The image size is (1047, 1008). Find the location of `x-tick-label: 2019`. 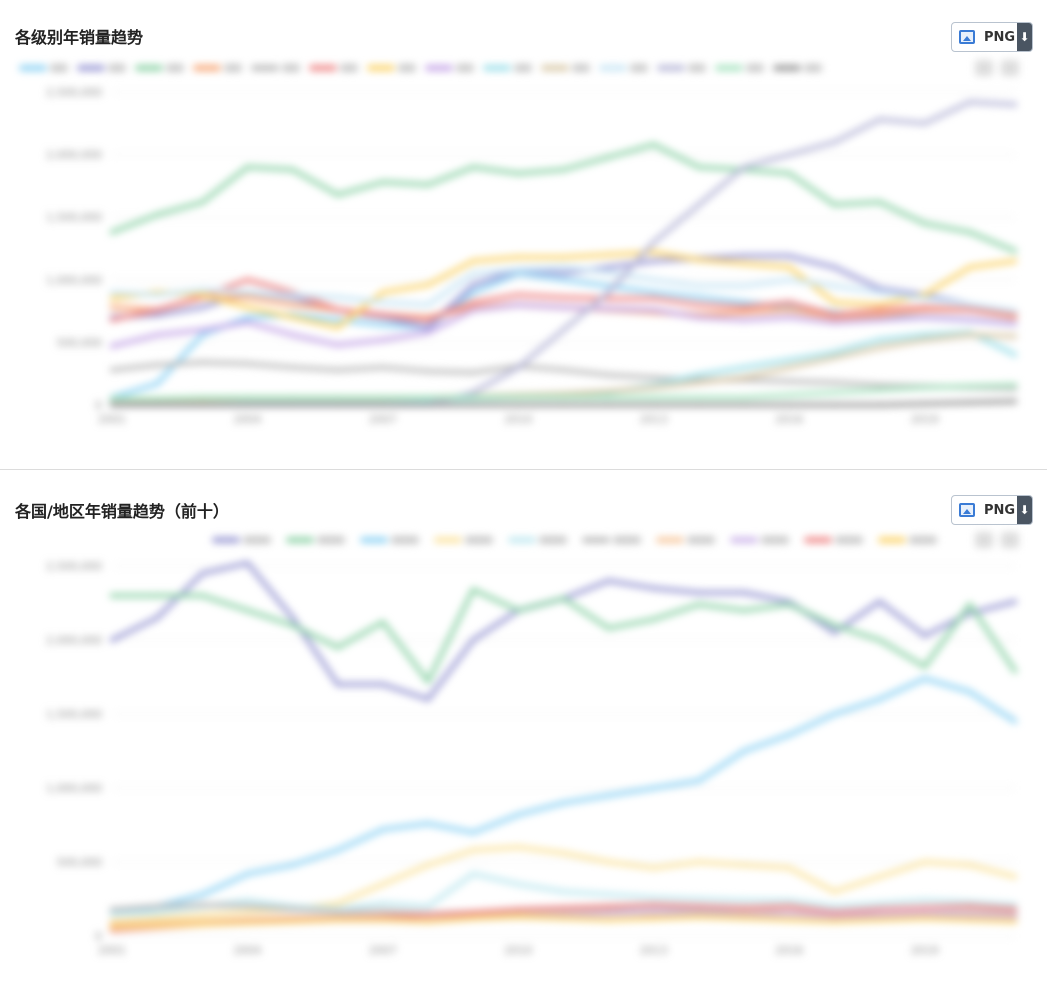

x-tick-label: 2019 is located at coordinates (925, 950).